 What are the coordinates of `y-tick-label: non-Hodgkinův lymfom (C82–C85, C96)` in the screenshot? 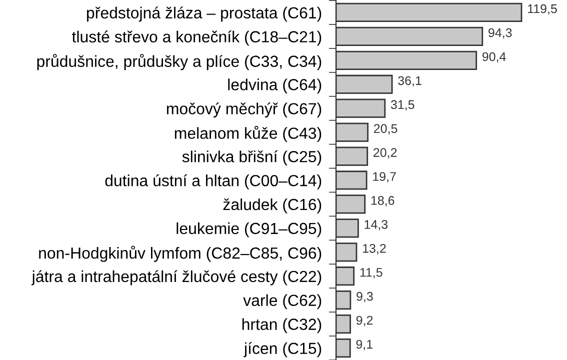 It's located at (180, 254).